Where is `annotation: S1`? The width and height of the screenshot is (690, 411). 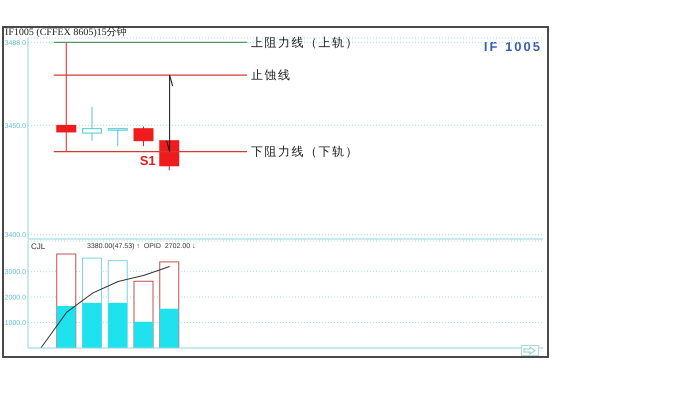 annotation: S1 is located at coordinates (148, 160).